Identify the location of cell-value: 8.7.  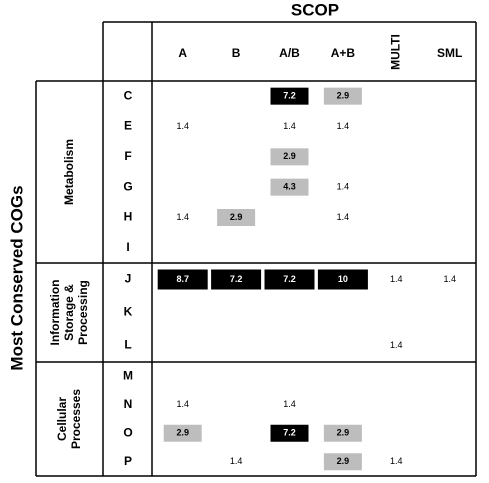
(182, 279).